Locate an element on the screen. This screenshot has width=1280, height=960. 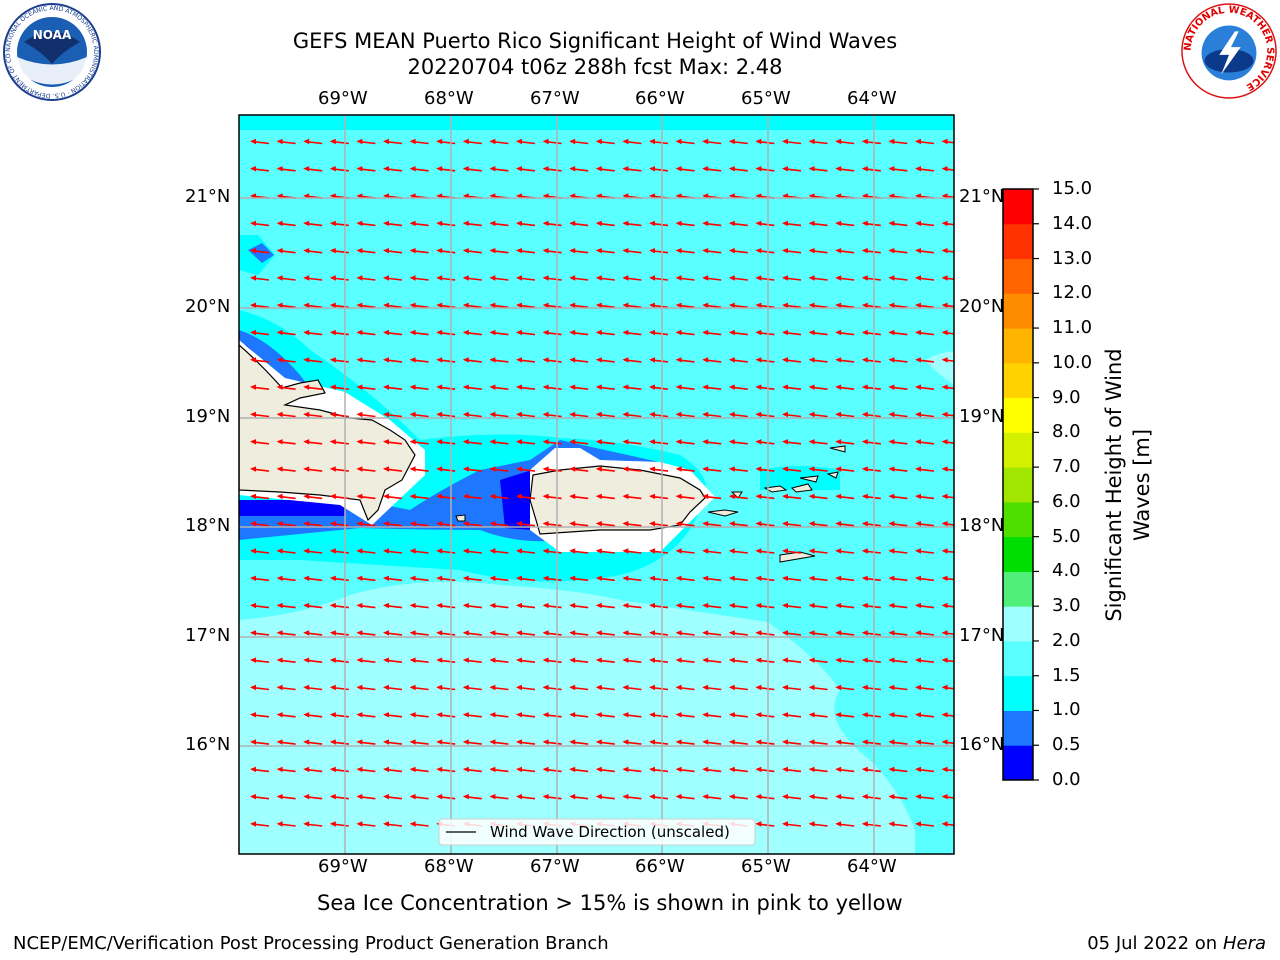
lon-label-bottom: 64°W is located at coordinates (872, 866).